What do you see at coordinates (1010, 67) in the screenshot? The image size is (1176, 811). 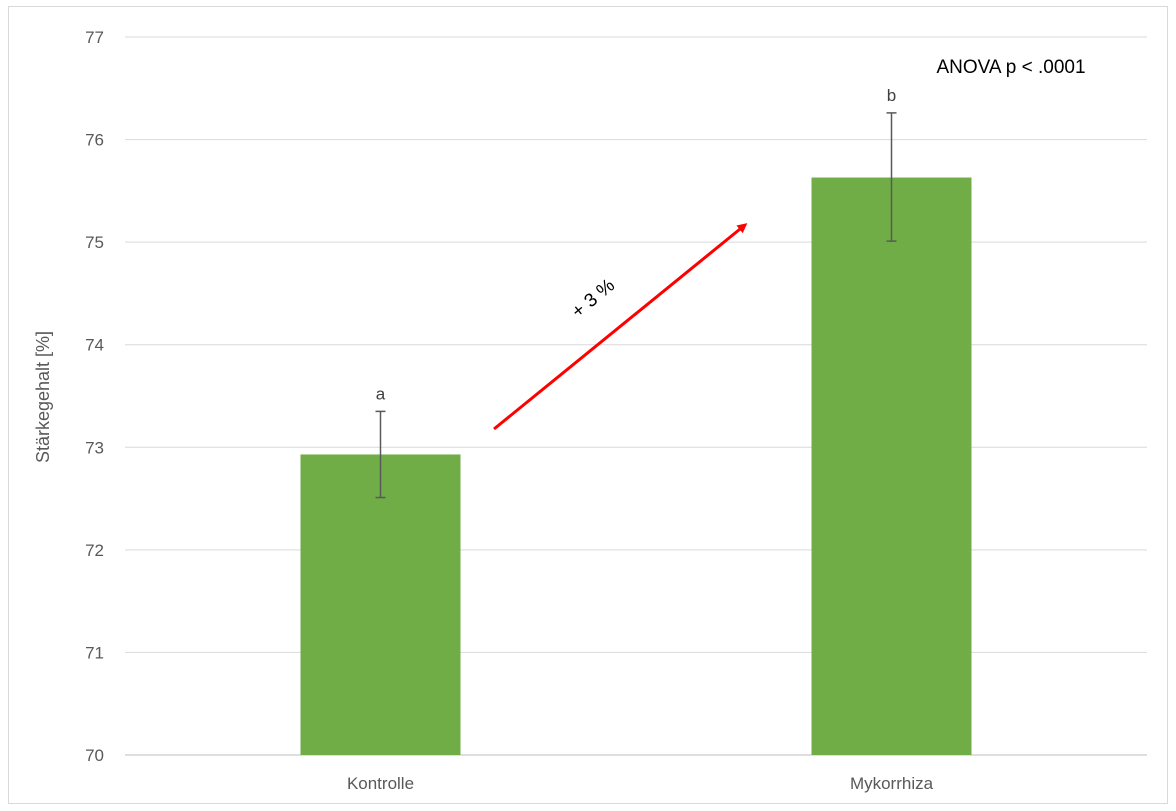 I see `anova-label: ANOVA p < .0001` at bounding box center [1010, 67].